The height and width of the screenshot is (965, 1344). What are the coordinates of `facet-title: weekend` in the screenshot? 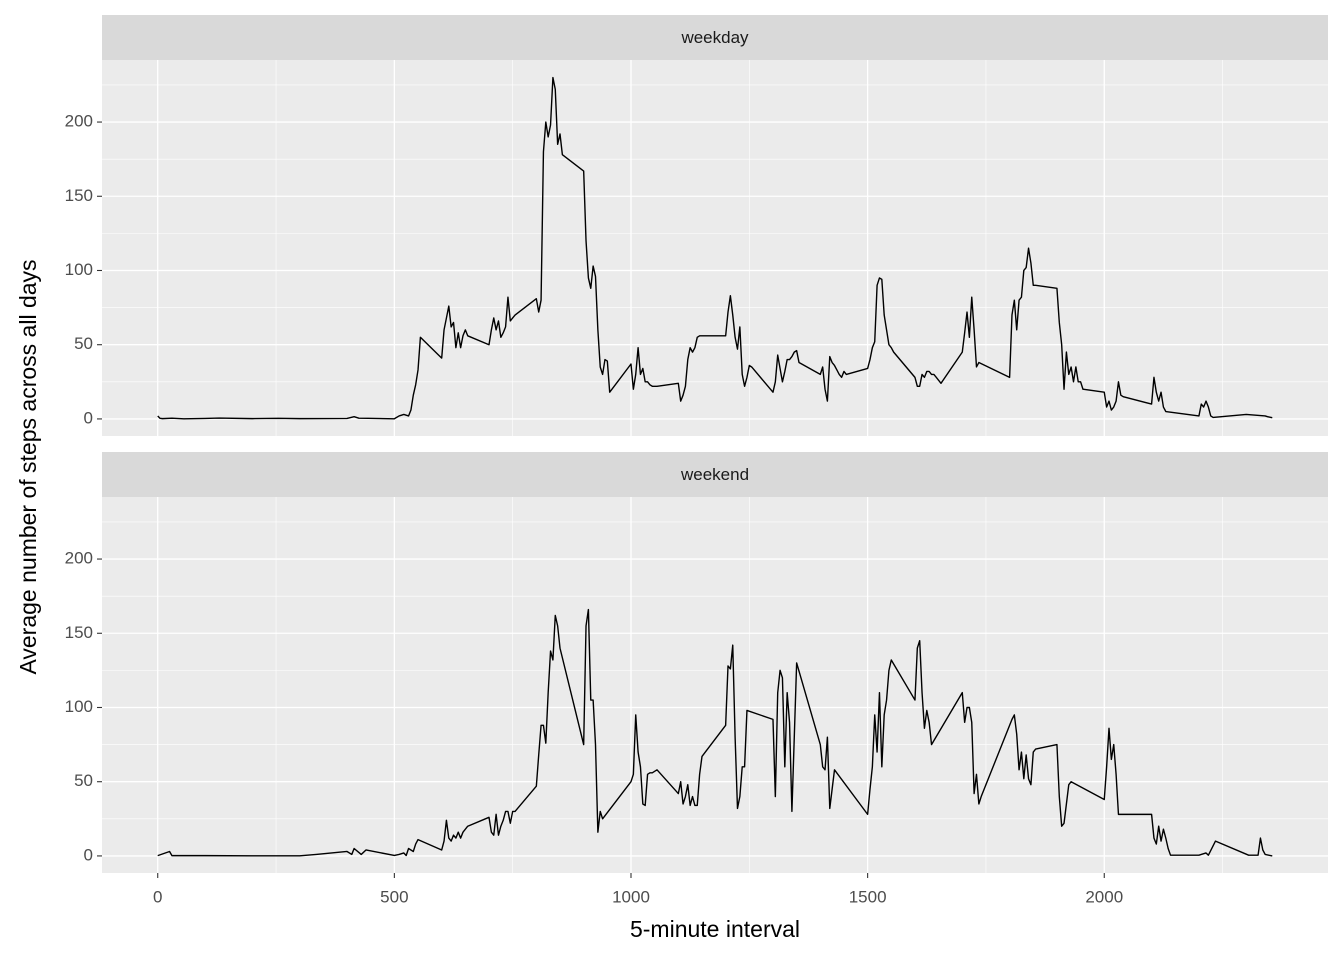 It's located at (714, 474).